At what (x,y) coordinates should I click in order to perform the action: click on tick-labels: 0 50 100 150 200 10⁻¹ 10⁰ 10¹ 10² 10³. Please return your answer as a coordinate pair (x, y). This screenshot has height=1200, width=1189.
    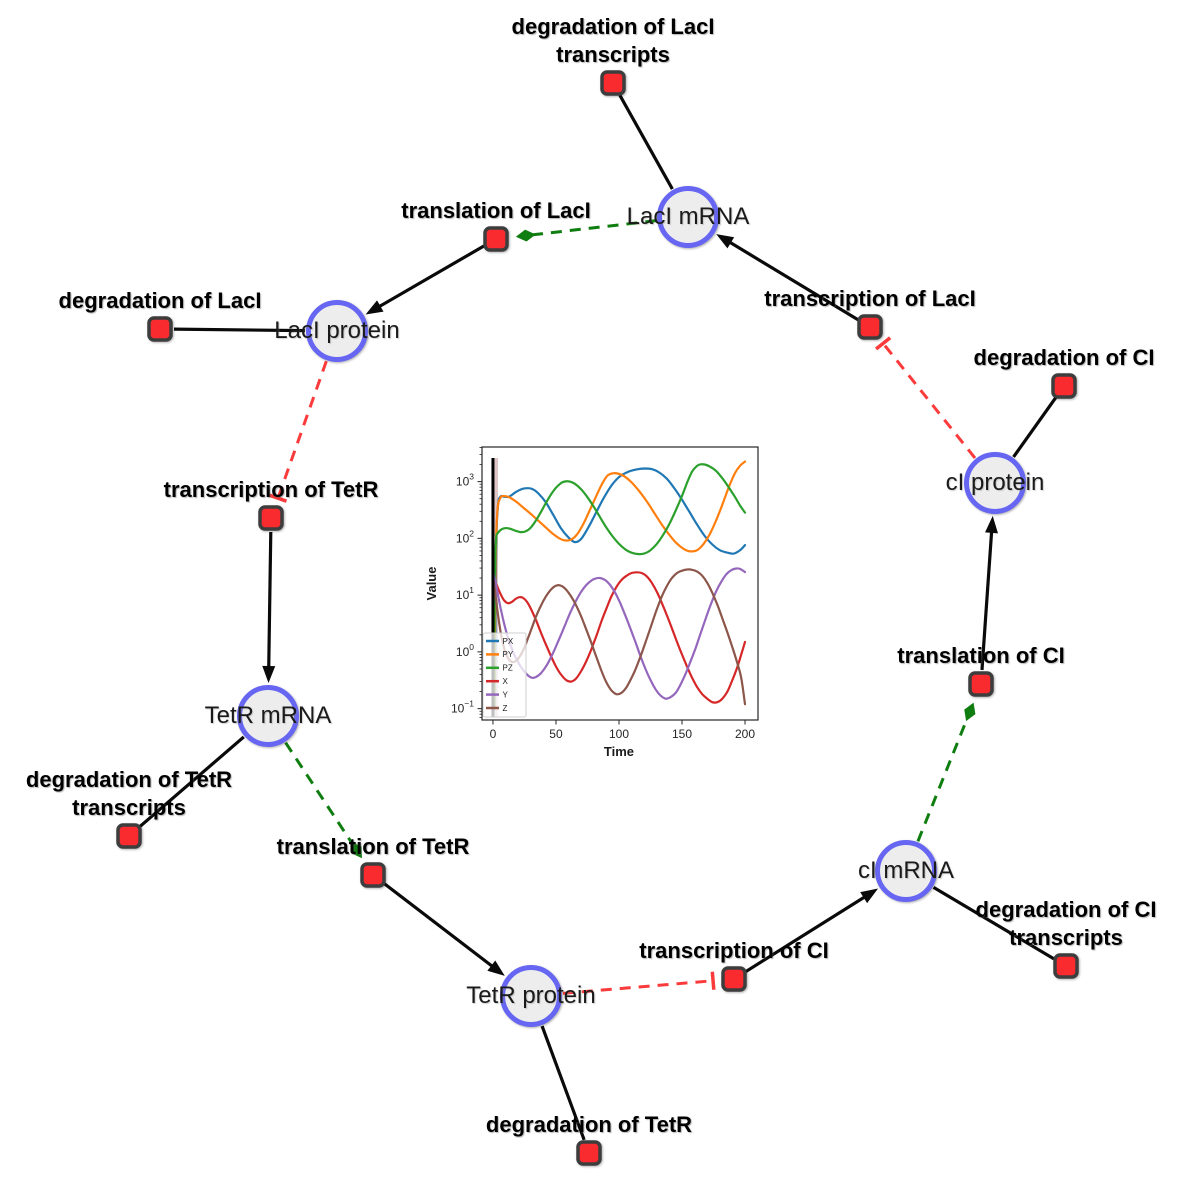
    Looking at the image, I should click on (603, 606).